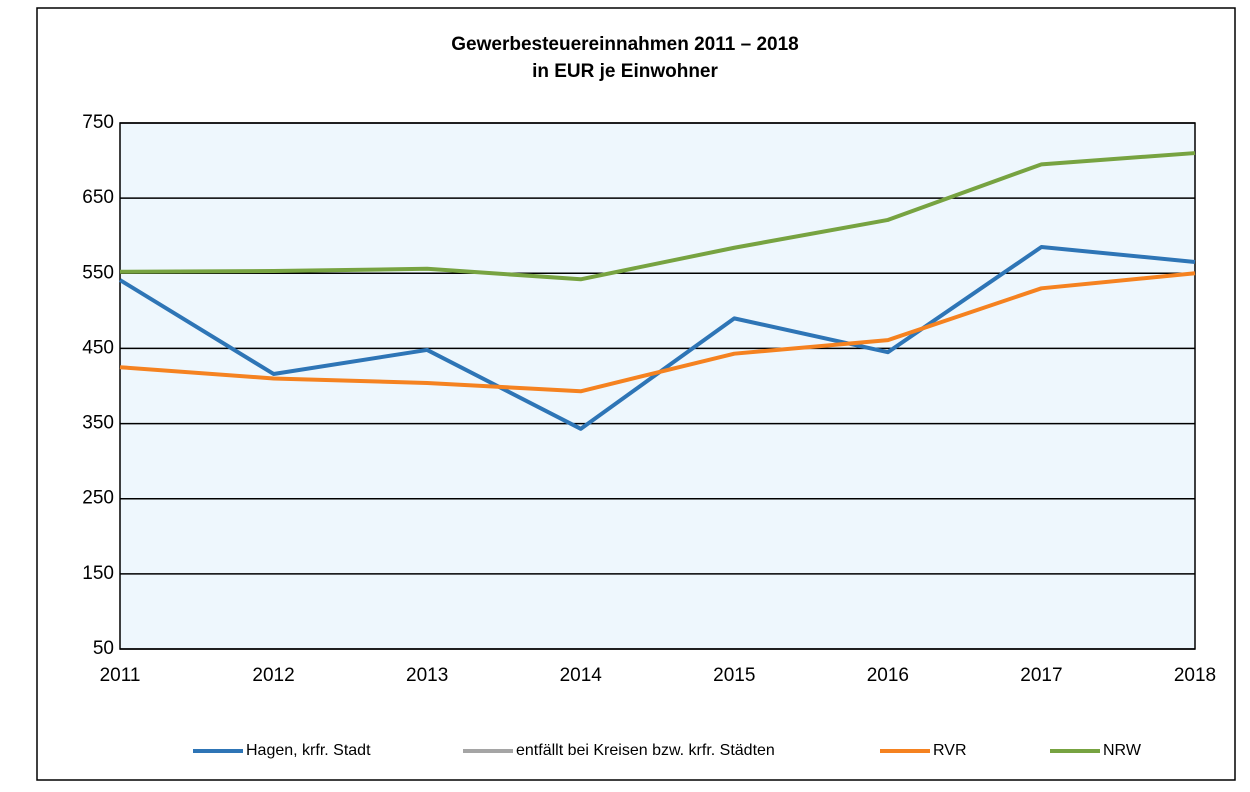  What do you see at coordinates (98, 347) in the screenshot?
I see `y-tick-label: 450` at bounding box center [98, 347].